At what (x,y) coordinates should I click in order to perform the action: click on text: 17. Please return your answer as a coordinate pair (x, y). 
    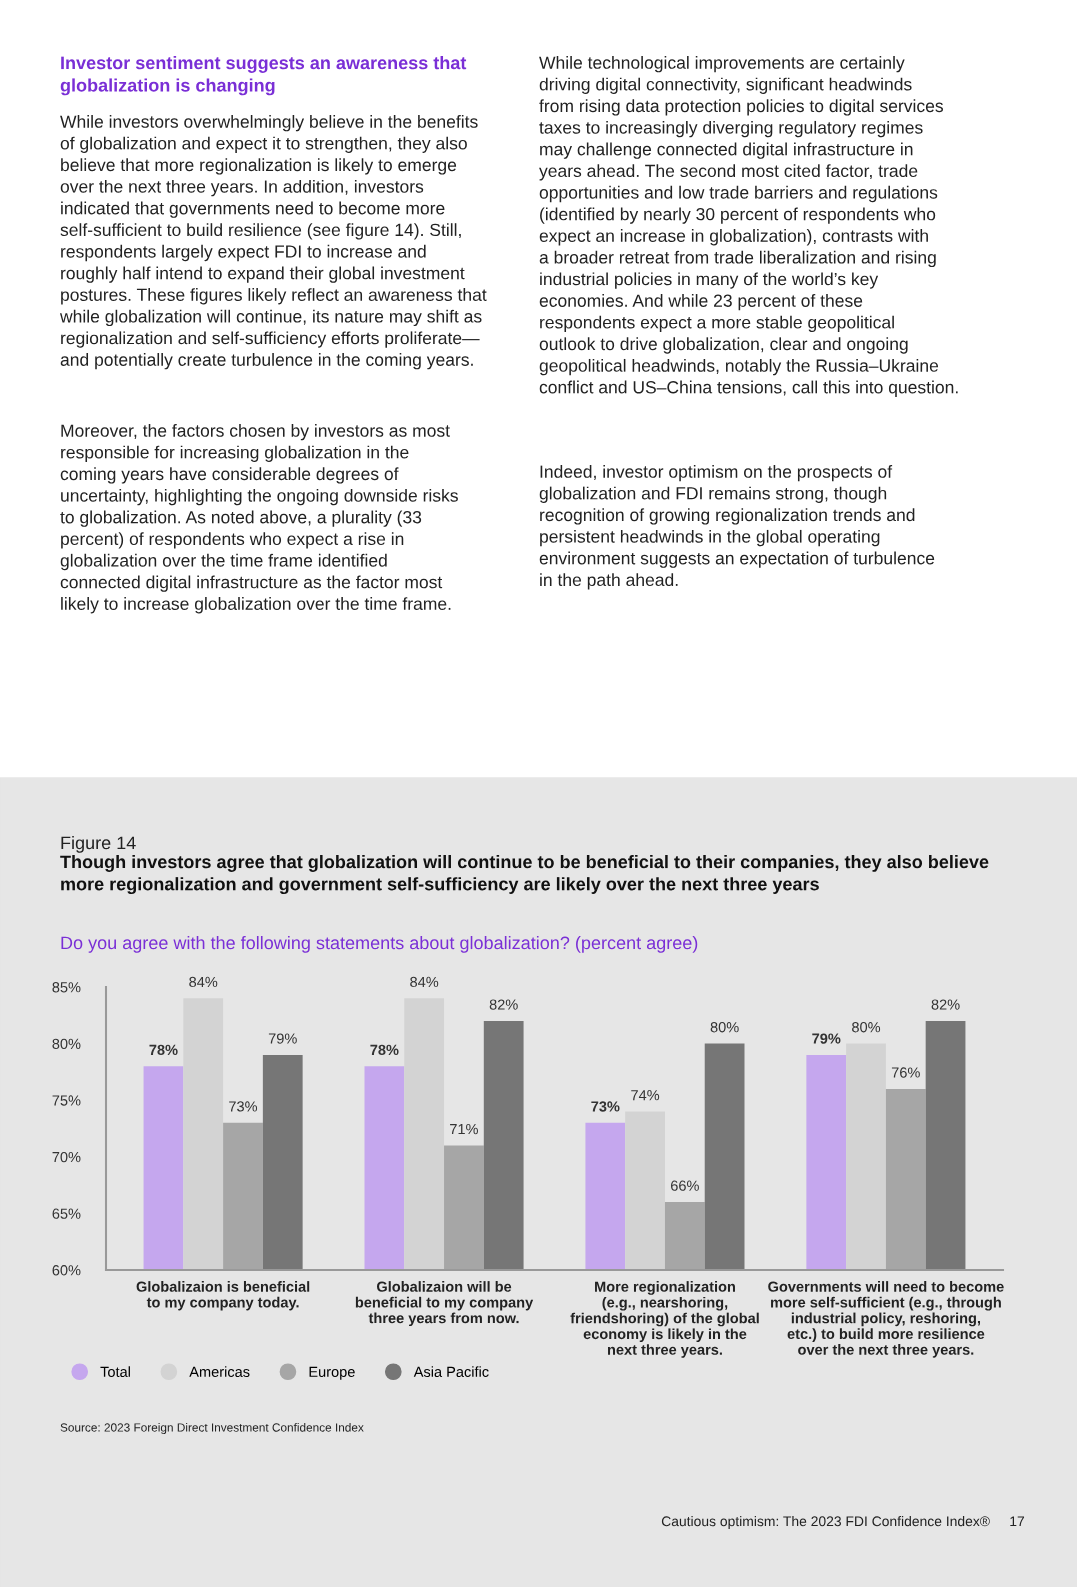
    Looking at the image, I should click on (1017, 1521).